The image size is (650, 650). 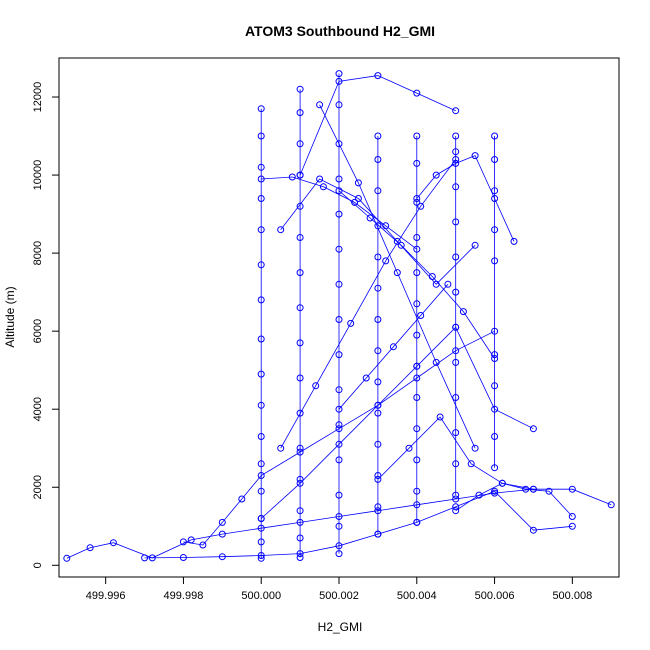 What do you see at coordinates (106, 596) in the screenshot?
I see `x-tick-label: 499.996` at bounding box center [106, 596].